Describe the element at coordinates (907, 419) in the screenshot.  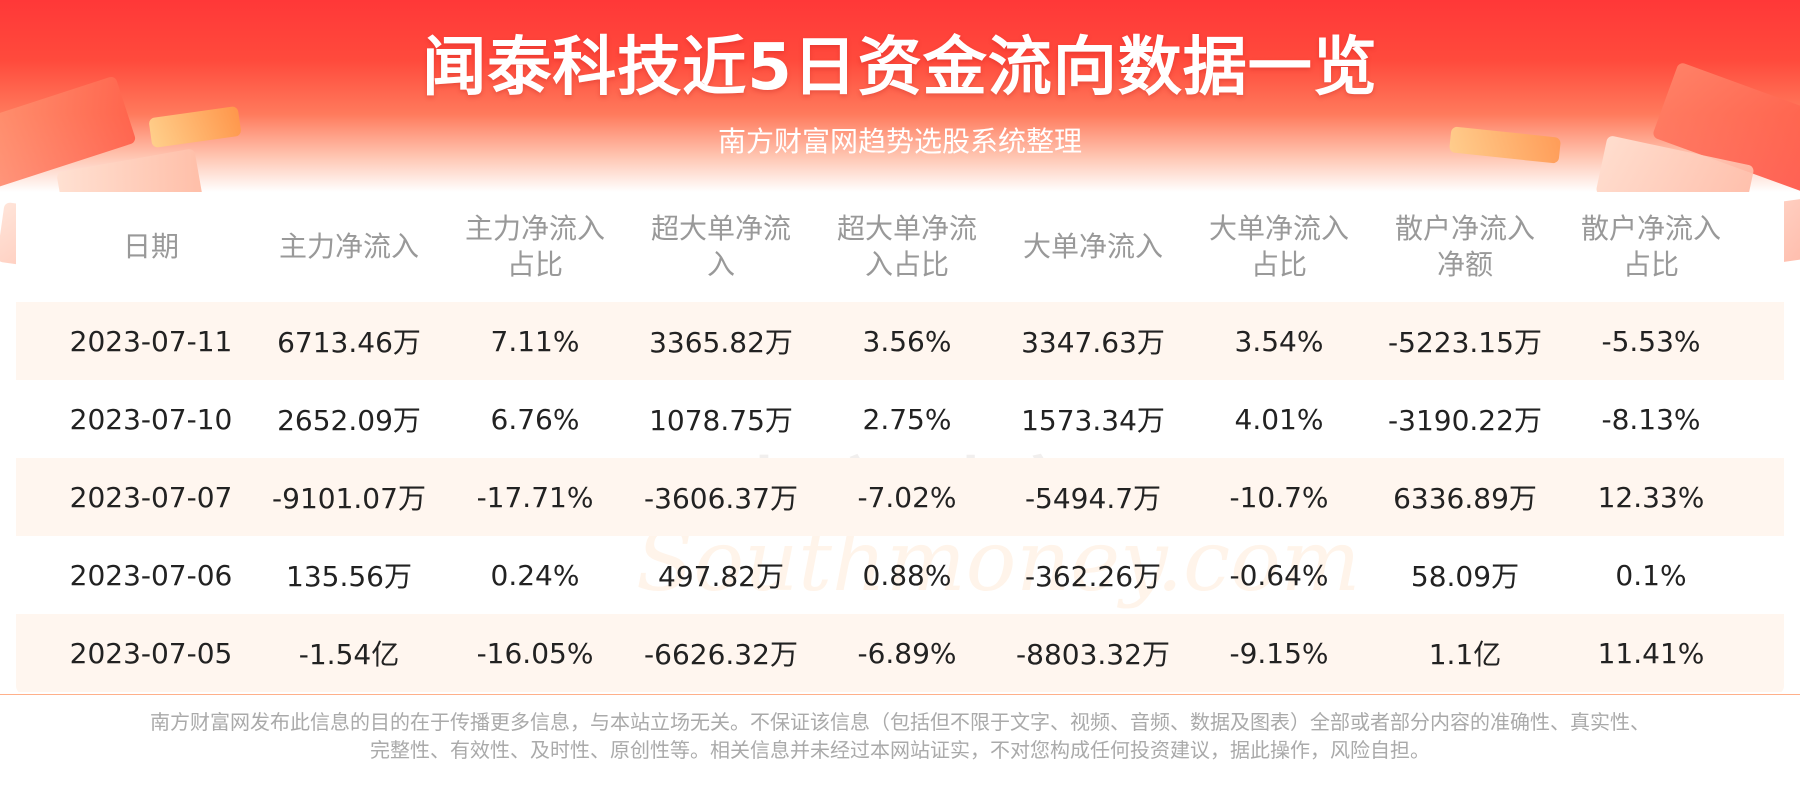
I see `cell-super-large-net-inflow-ratio: 2.75%` at that location.